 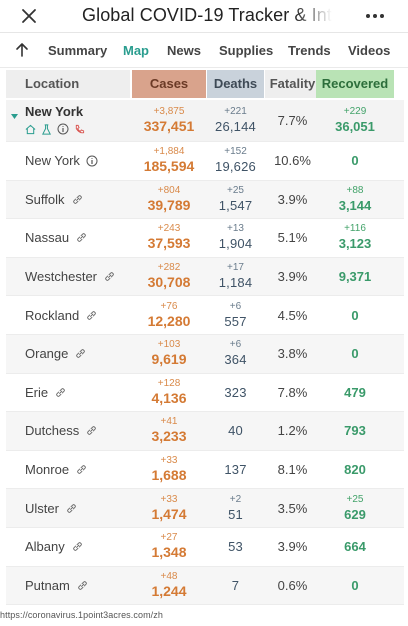 What do you see at coordinates (37, 392) in the screenshot?
I see `location-name: Erie` at bounding box center [37, 392].